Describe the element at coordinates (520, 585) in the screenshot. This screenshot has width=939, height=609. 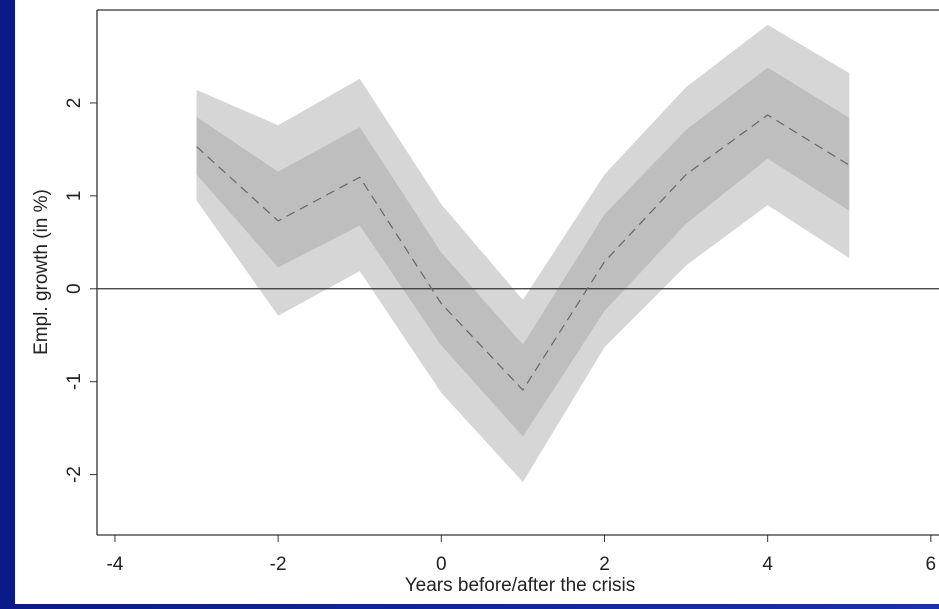
I see `x-axis-title: Years before/after the crisis` at that location.